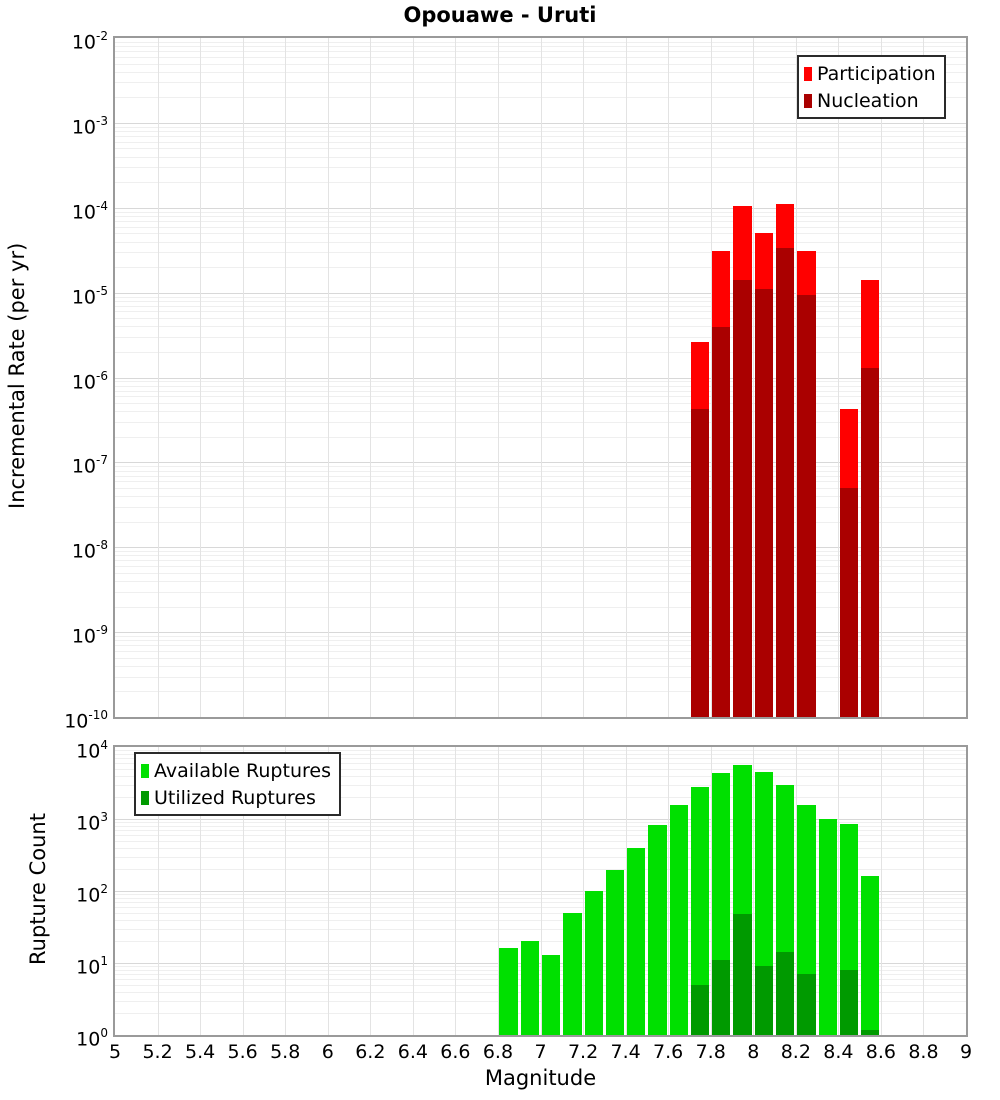 This screenshot has height=1100, width=1000. Describe the element at coordinates (89, 295) in the screenshot. I see `y-tick-label: 10⁻⁵` at that location.